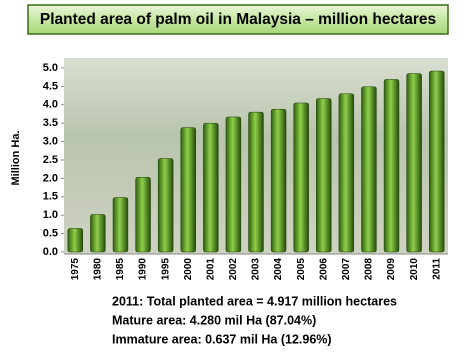 The width and height of the screenshot is (474, 358). What do you see at coordinates (50, 123) in the screenshot?
I see `y-tick-label: 3.5` at bounding box center [50, 123].